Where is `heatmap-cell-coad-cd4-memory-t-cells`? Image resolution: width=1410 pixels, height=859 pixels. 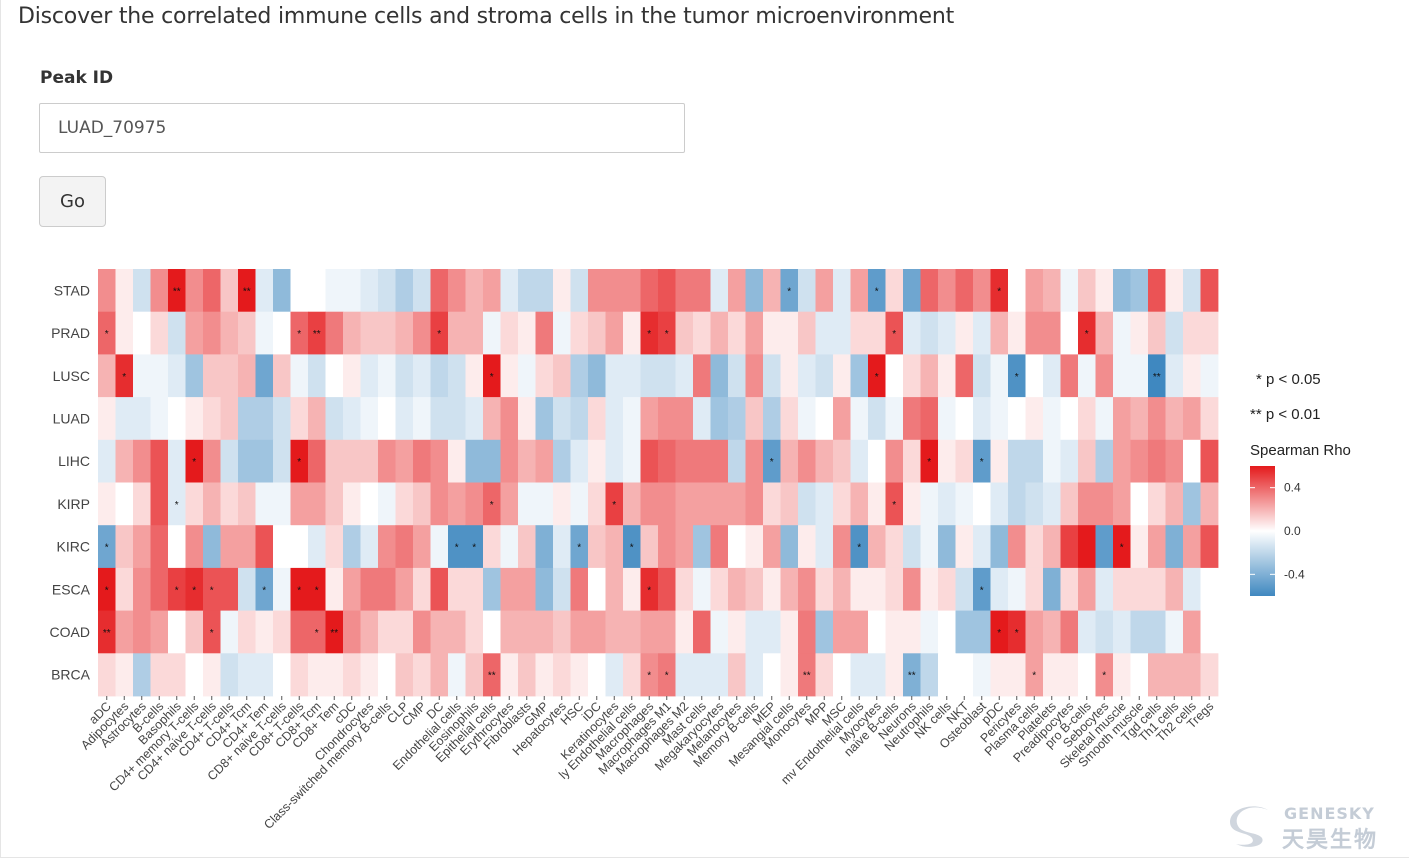 heatmap-cell-coad-cd4-memory-t-cells is located at coordinates (194, 632).